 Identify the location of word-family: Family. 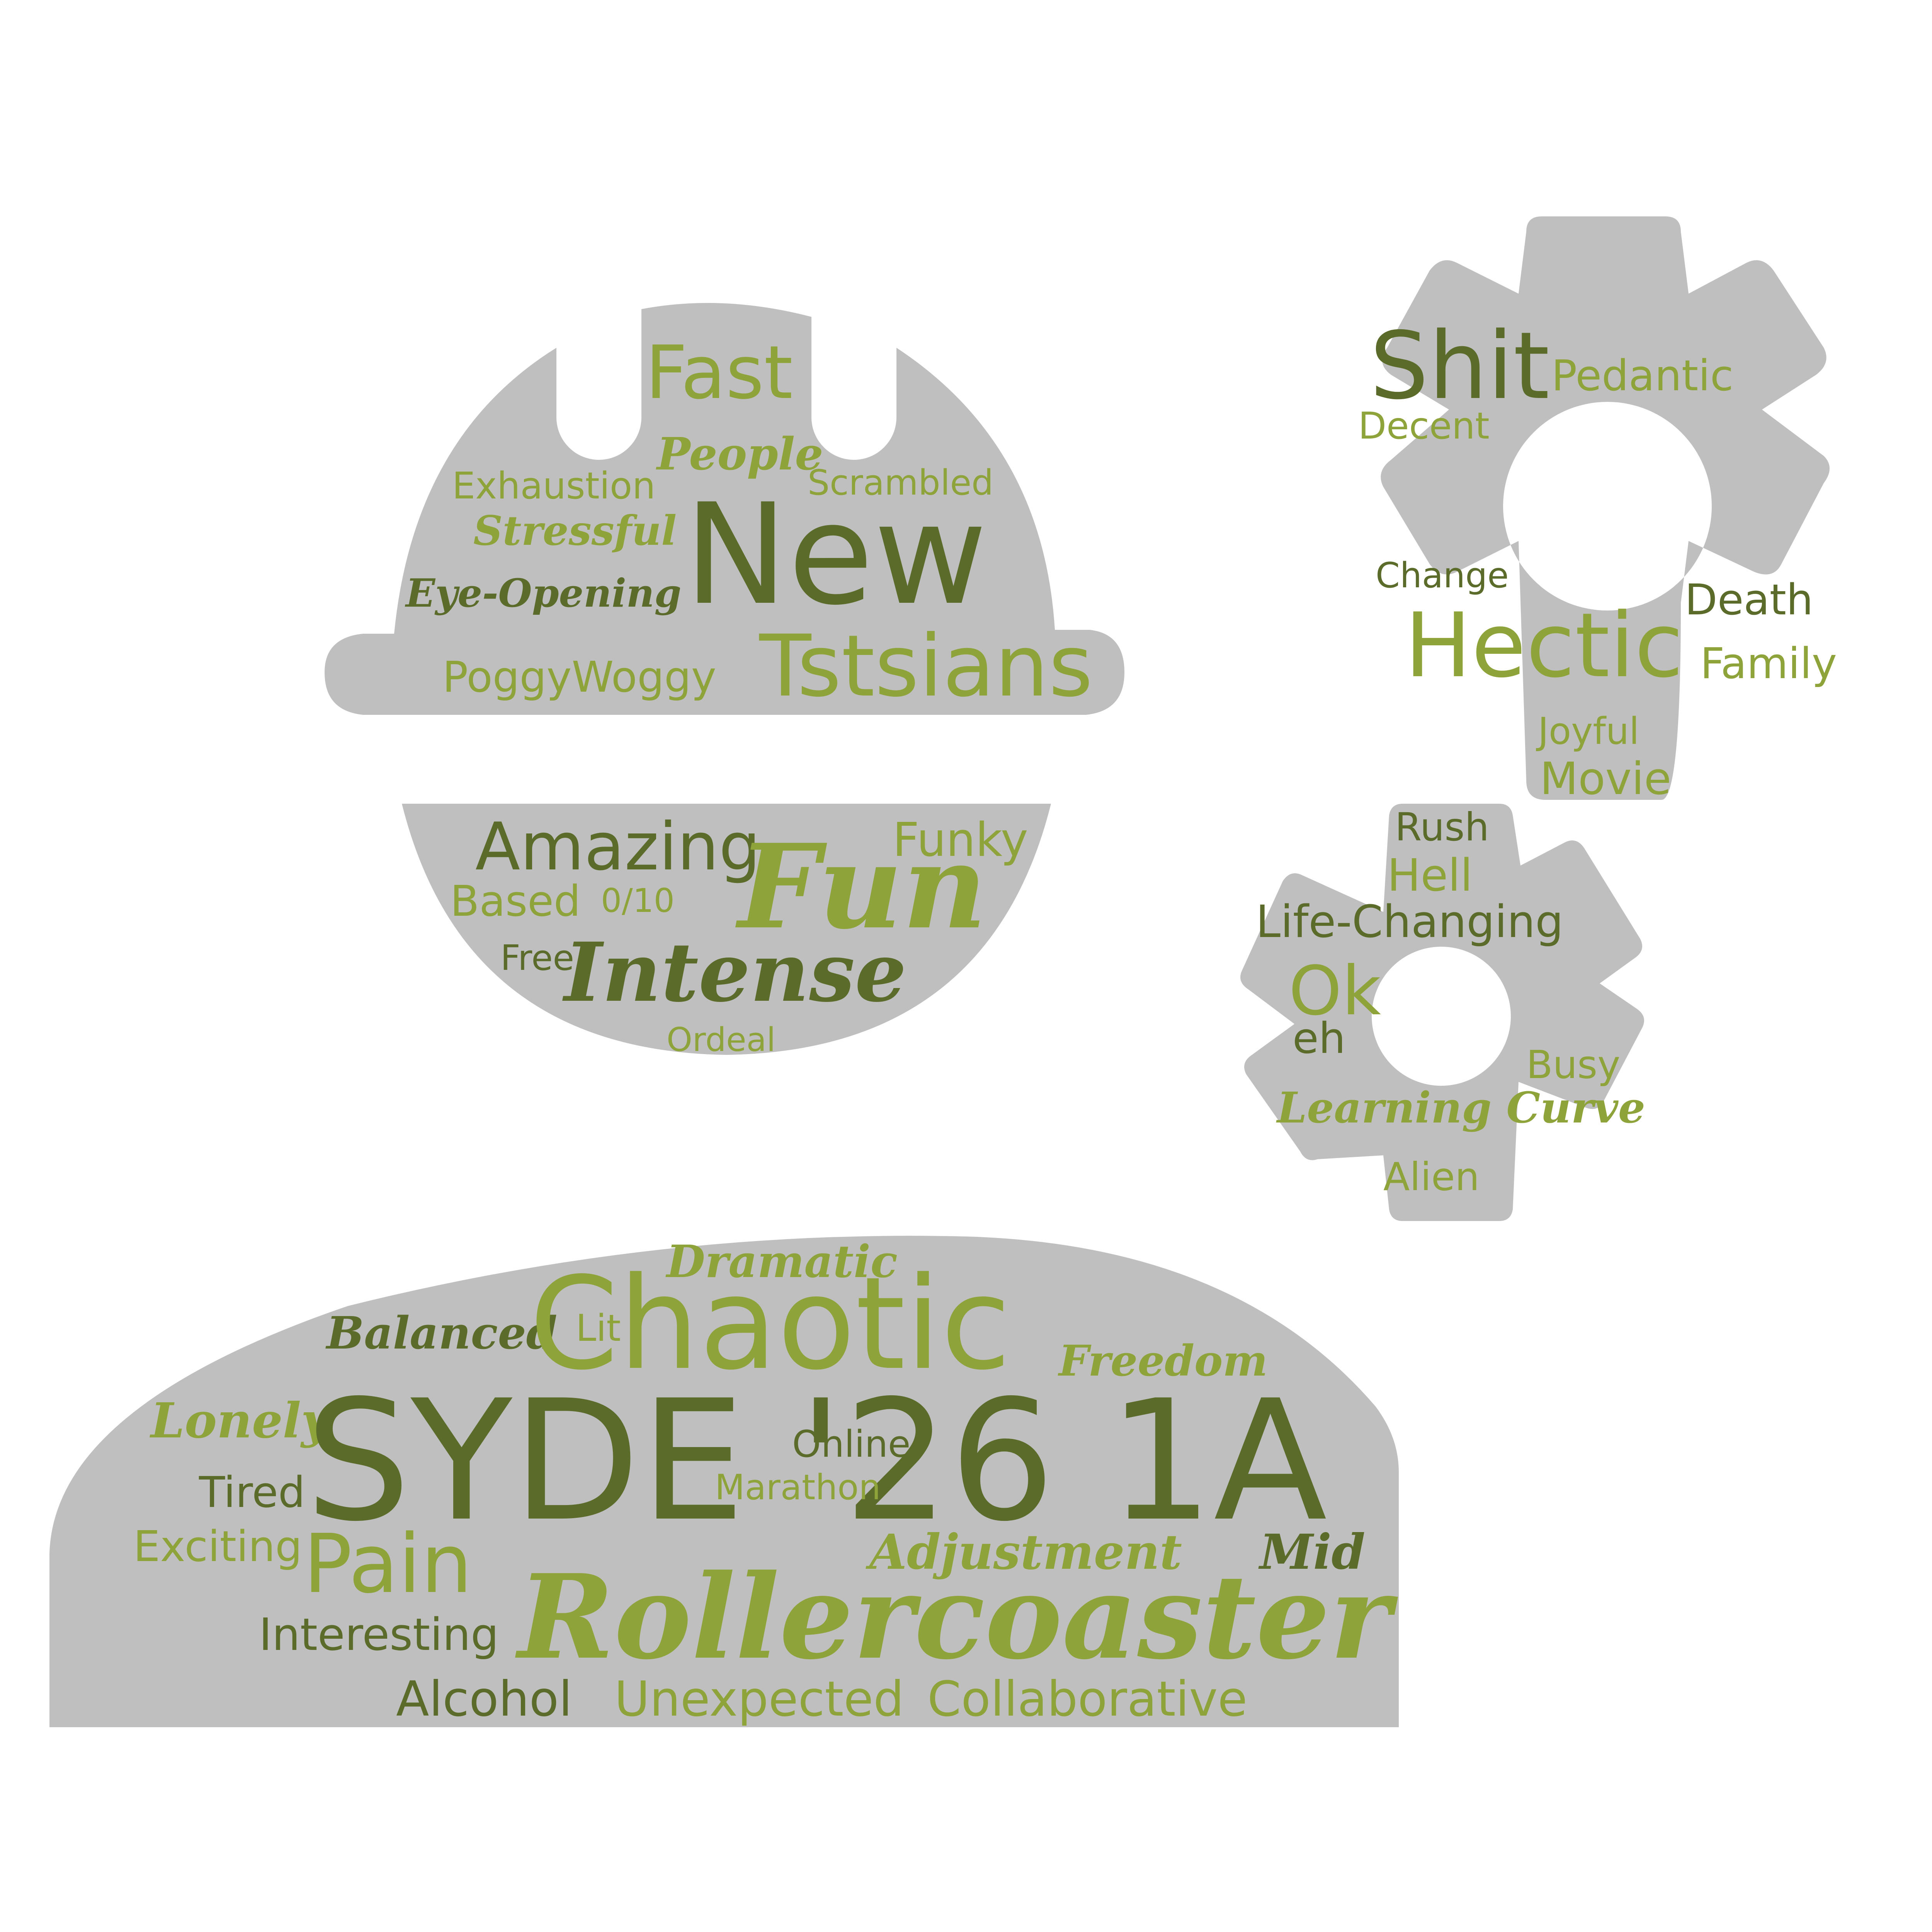
(1769, 663).